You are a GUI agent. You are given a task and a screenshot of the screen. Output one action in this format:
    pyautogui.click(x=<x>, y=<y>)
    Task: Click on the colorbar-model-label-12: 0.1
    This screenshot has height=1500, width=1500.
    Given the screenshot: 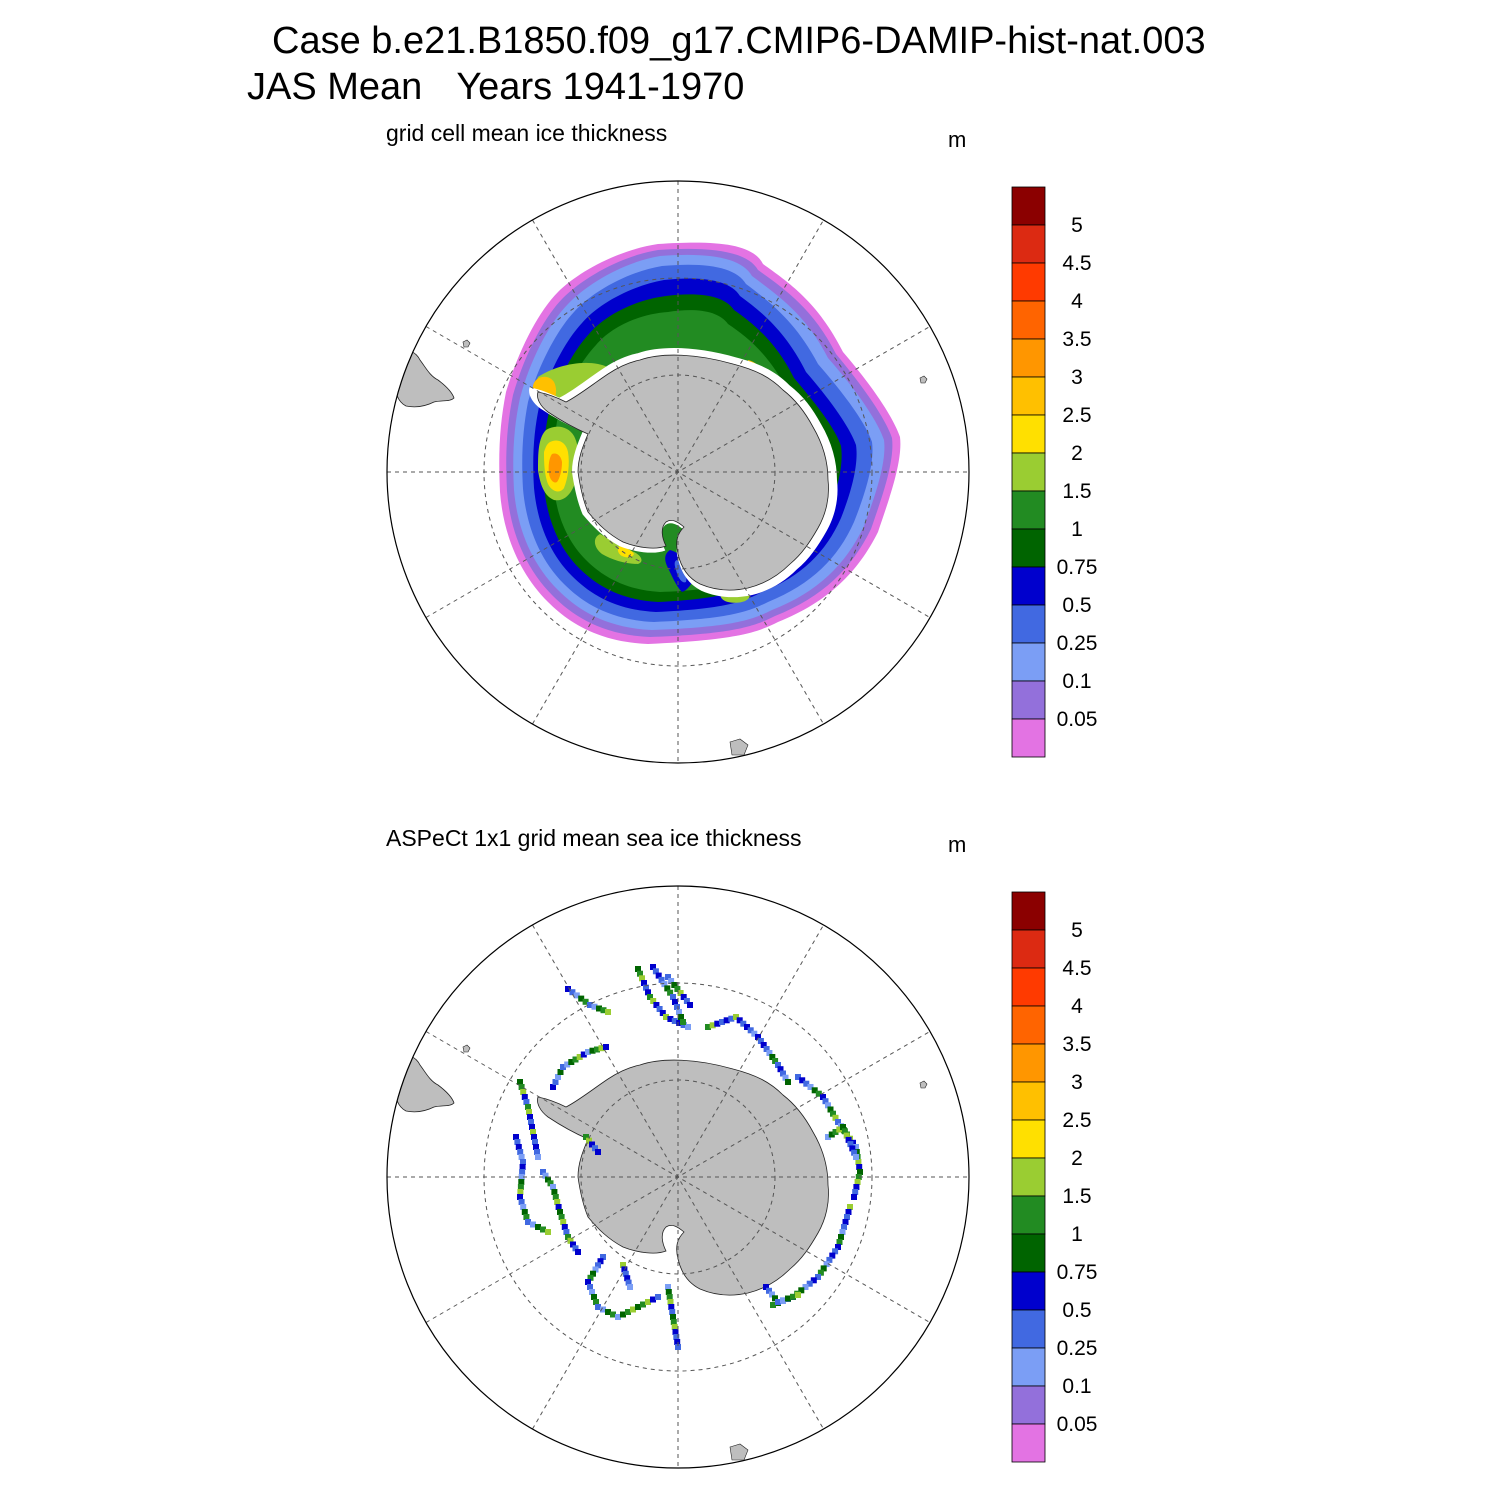 What is the action you would take?
    pyautogui.click(x=1076, y=681)
    